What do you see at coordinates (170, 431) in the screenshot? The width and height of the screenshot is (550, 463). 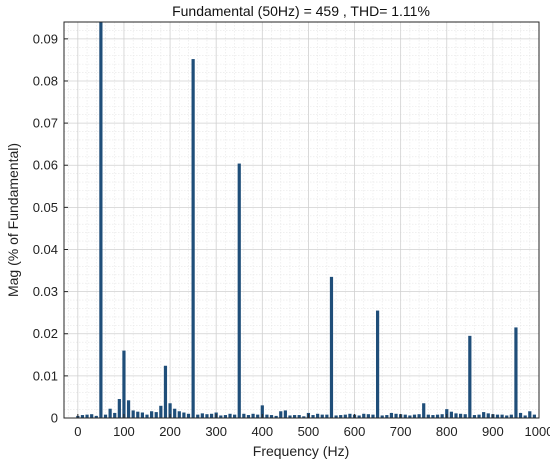 I see `x-tick-label: 200` at bounding box center [170, 431].